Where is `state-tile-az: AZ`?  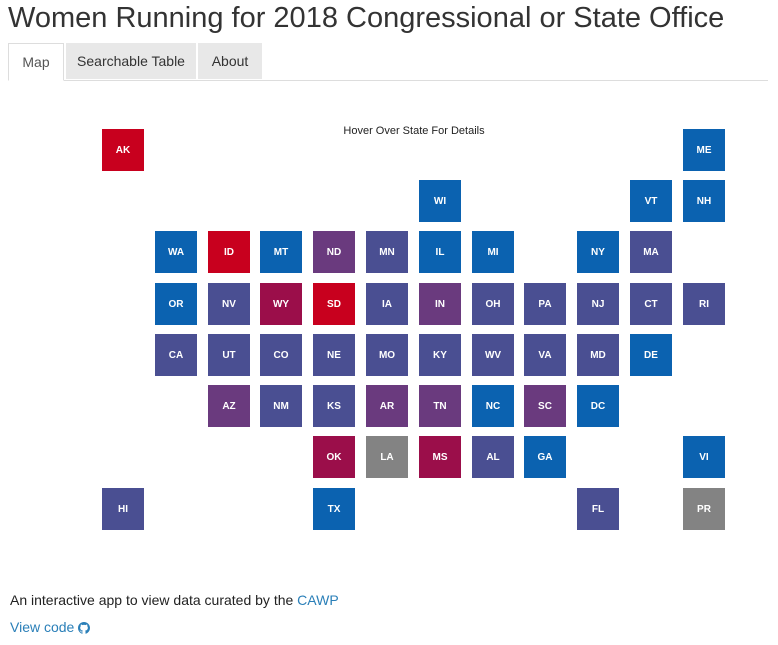
state-tile-az: AZ is located at coordinates (229, 406).